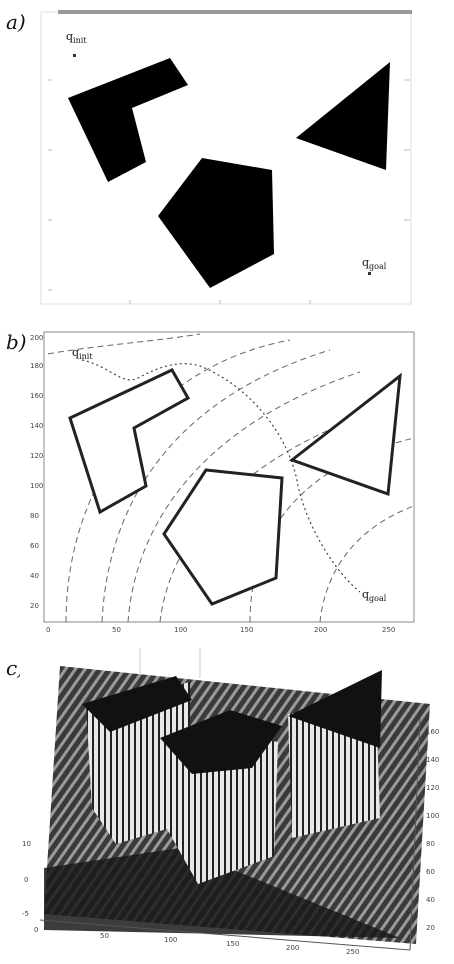 This screenshot has width=454, height=964. I want to click on l-shaped-obstacle-outline, so click(129, 441).